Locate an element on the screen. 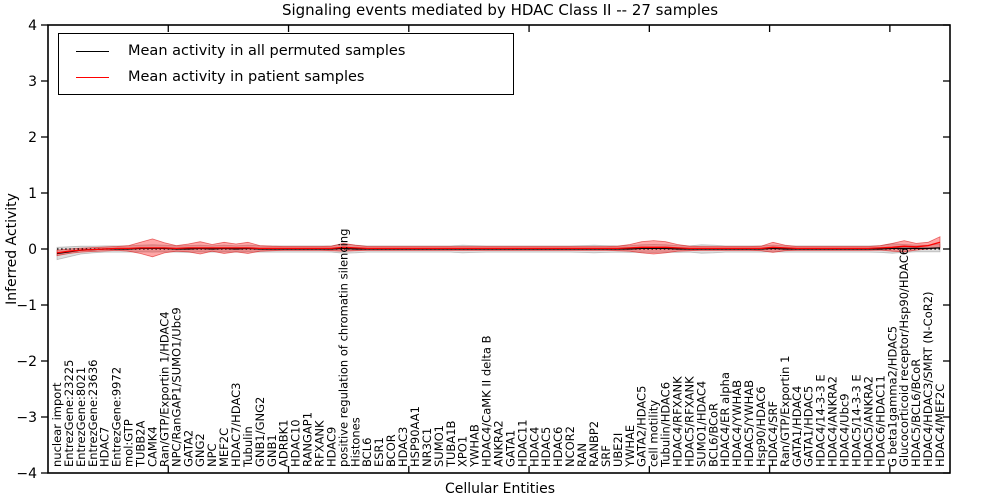 The height and width of the screenshot is (500, 1000). category-label: HDAC4/CaMK II delta B is located at coordinates (487, 401).